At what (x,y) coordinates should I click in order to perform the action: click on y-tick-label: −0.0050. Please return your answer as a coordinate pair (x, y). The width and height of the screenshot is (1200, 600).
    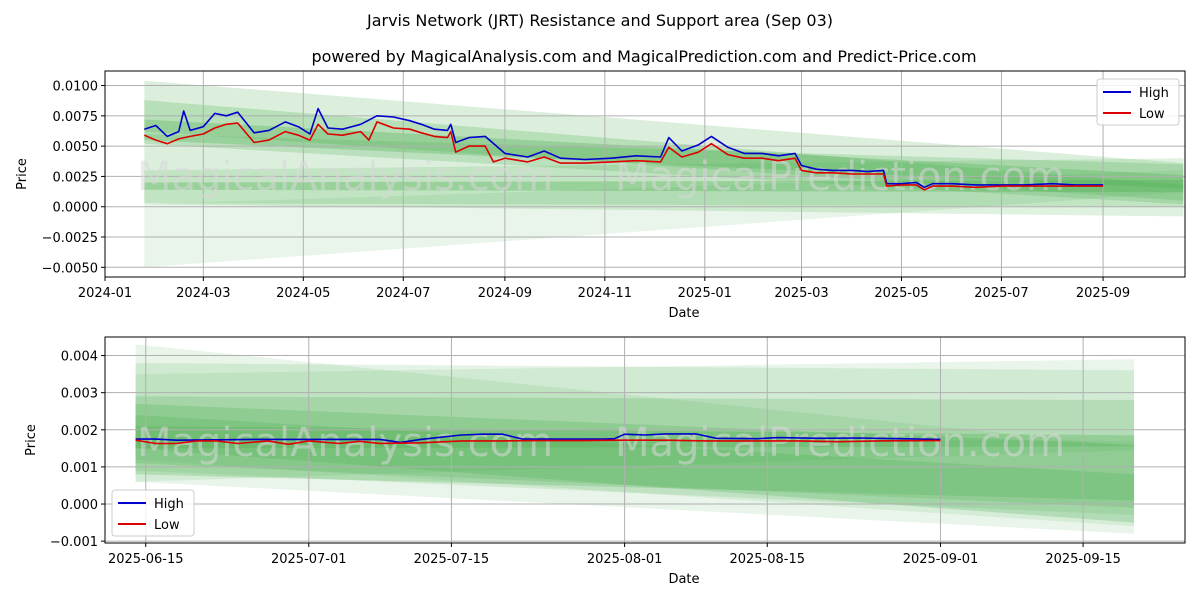
    Looking at the image, I should click on (70, 268).